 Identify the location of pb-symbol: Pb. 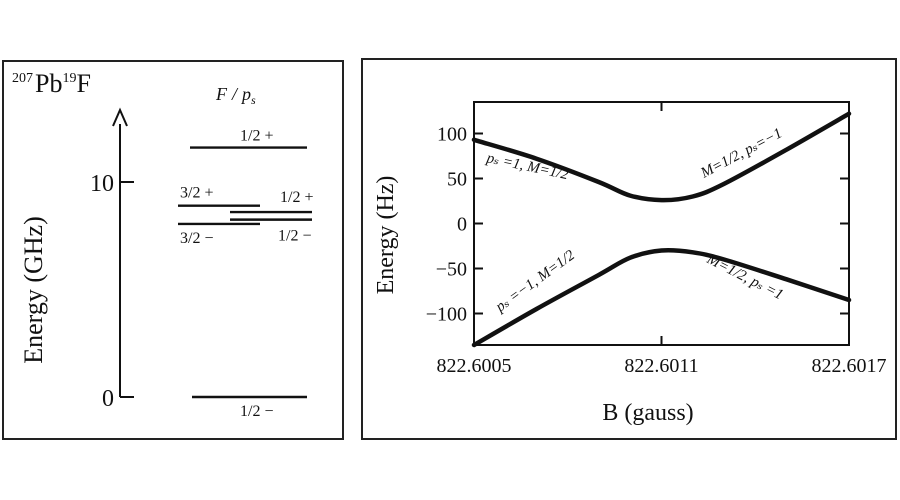
(48, 83).